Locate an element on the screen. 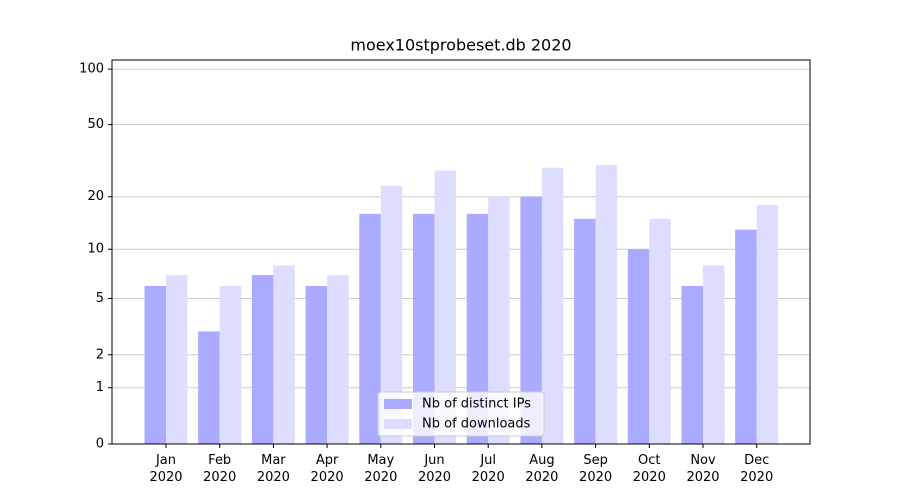 The height and width of the screenshot is (500, 900). x-tick-label: Oct 2020 is located at coordinates (649, 469).